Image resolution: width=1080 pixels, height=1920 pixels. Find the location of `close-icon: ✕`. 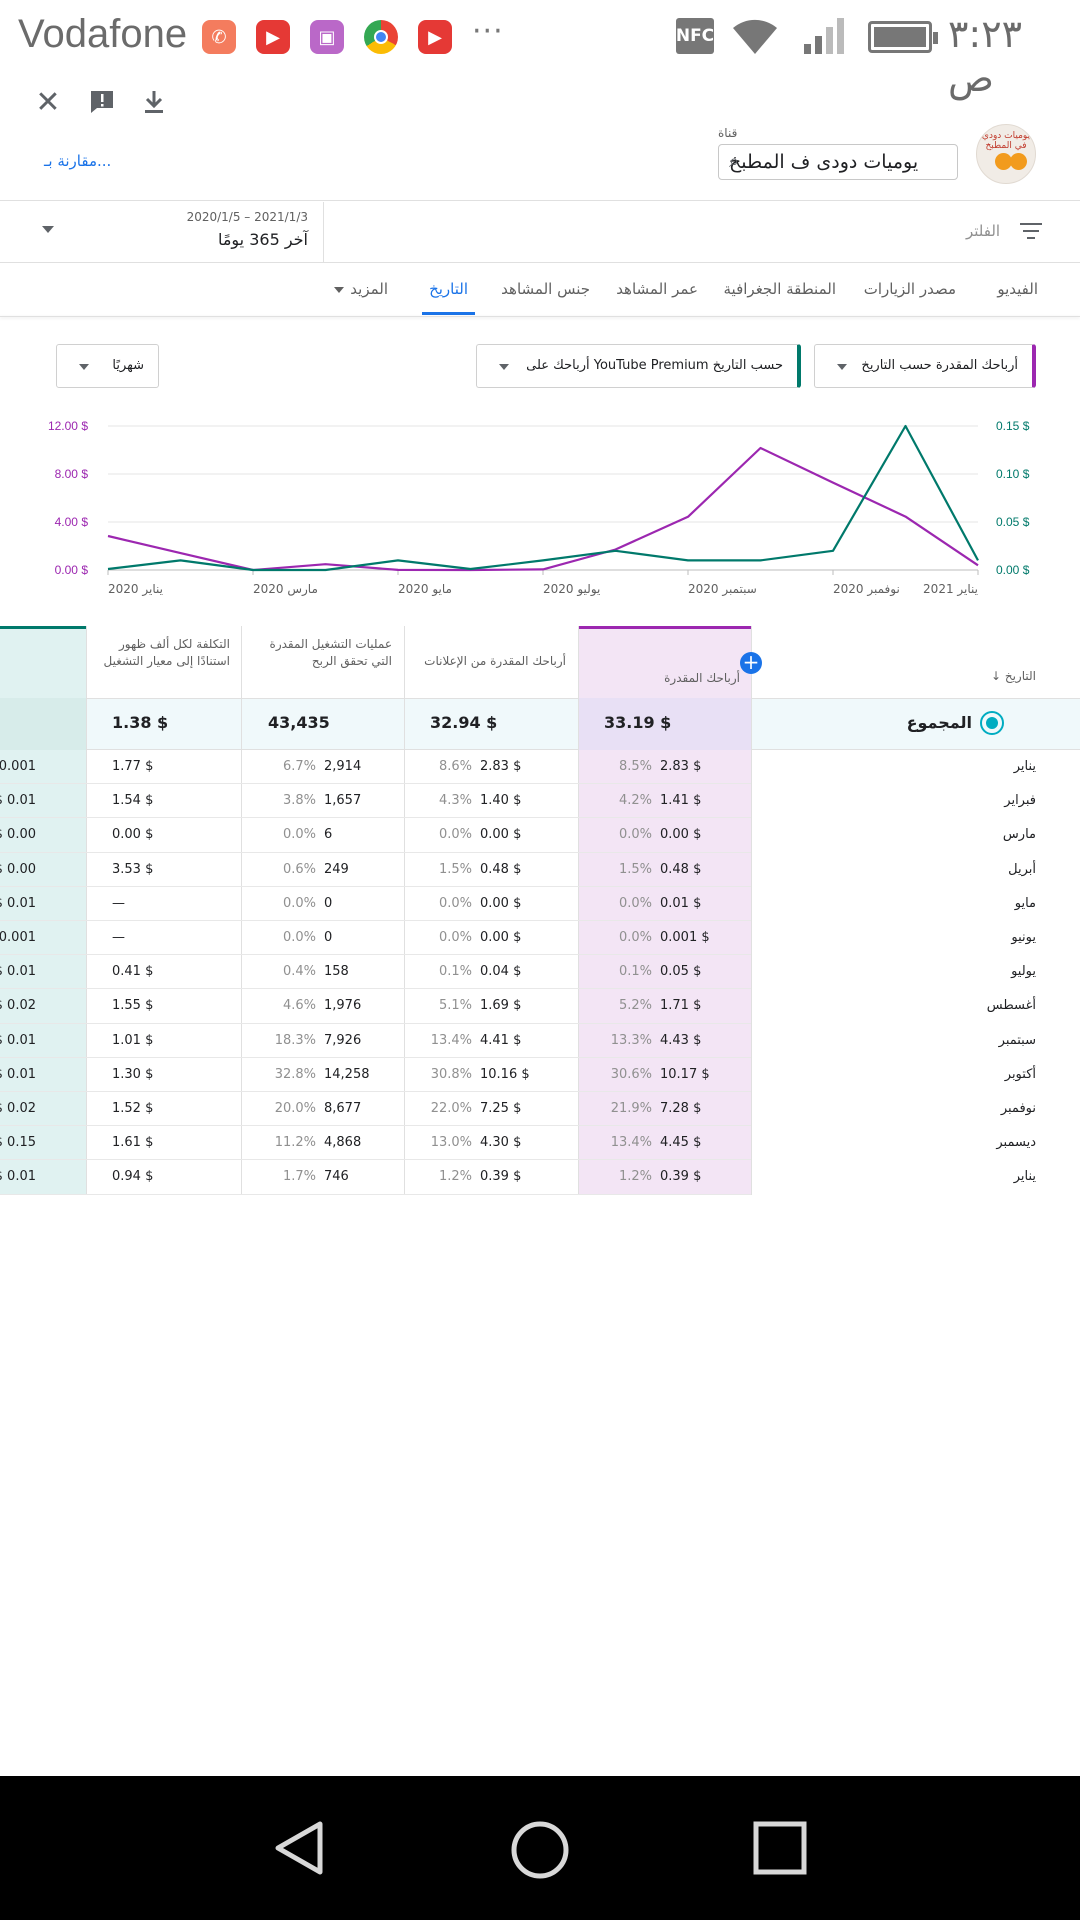

close-icon: ✕ is located at coordinates (48, 102).